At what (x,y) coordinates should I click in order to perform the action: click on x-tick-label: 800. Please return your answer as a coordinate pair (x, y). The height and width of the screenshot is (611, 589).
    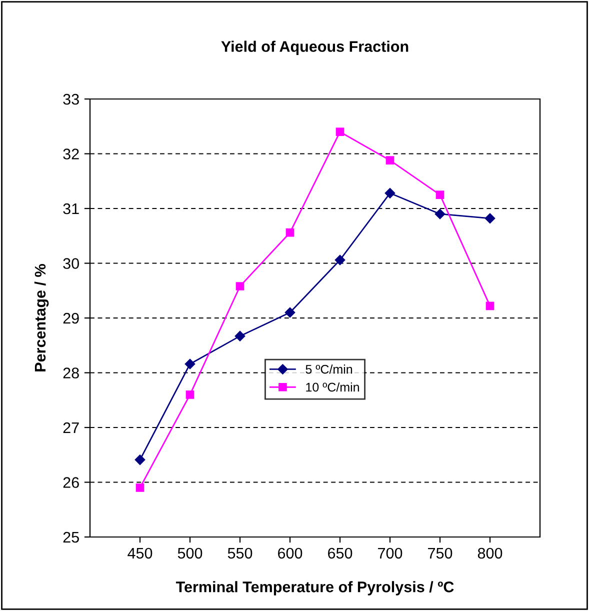
    Looking at the image, I should click on (490, 553).